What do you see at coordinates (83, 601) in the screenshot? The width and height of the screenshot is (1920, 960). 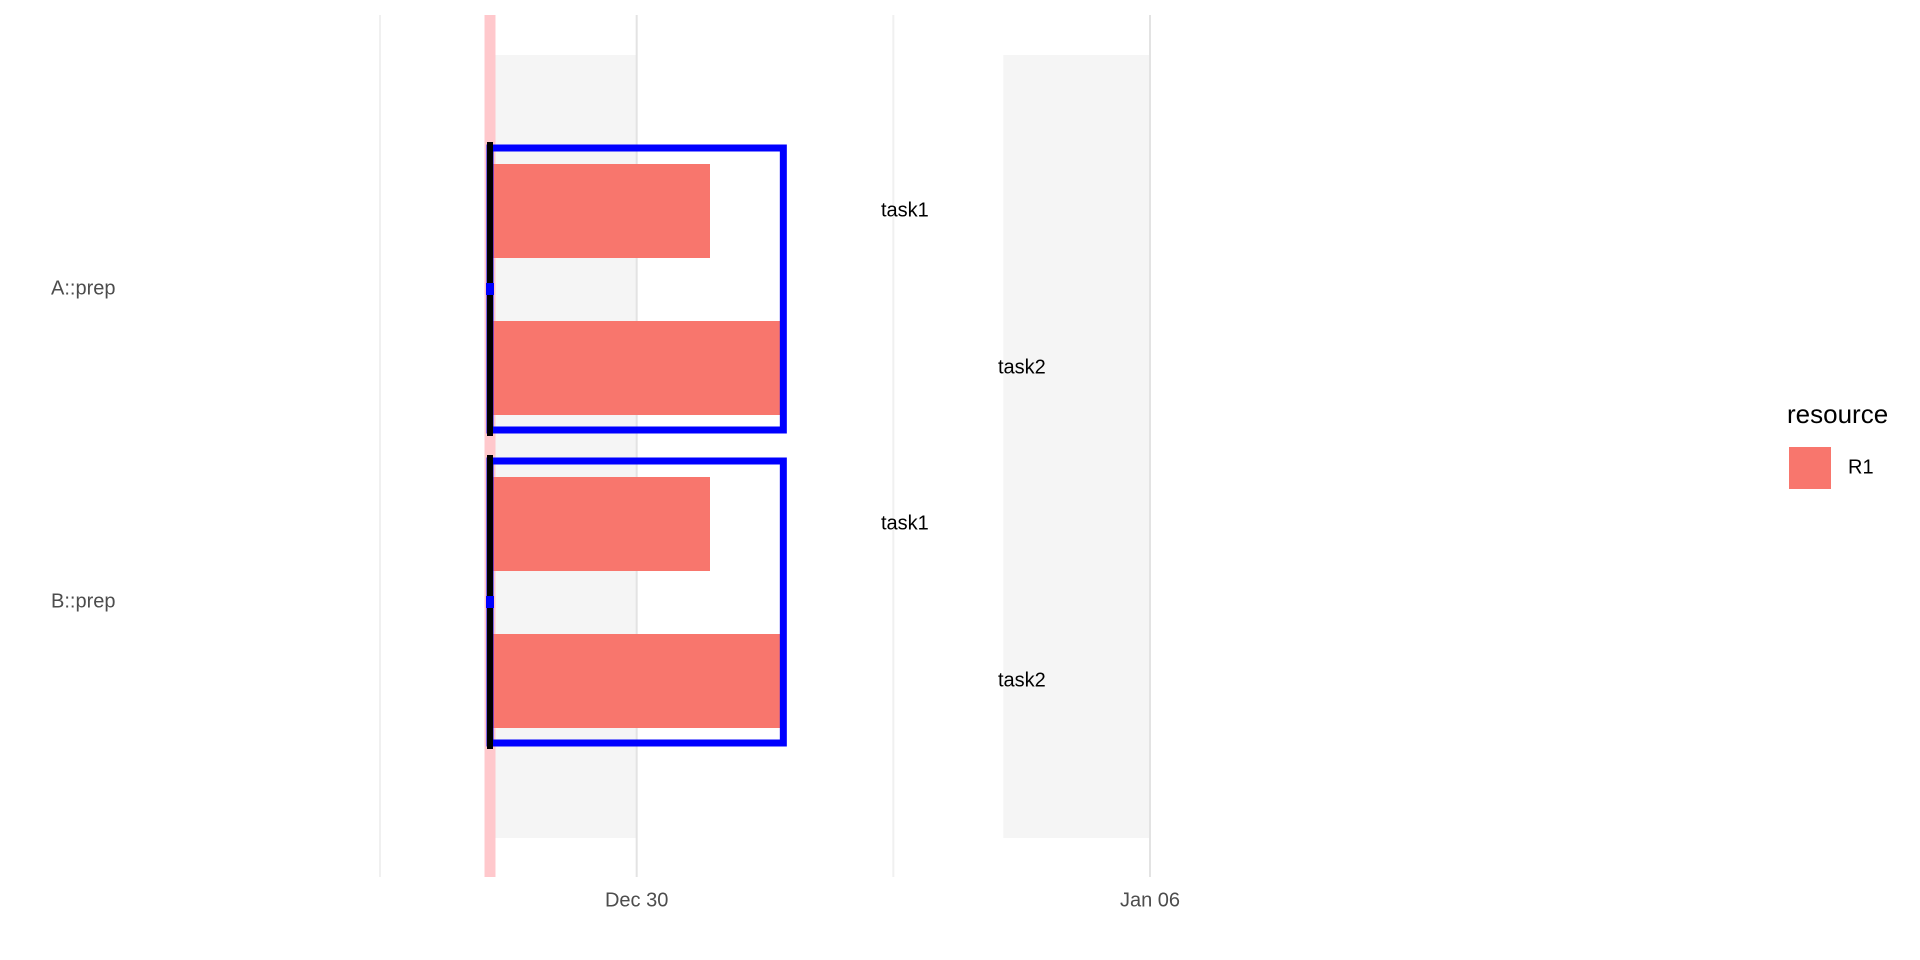 I see `y-tick-label: B::prep` at bounding box center [83, 601].